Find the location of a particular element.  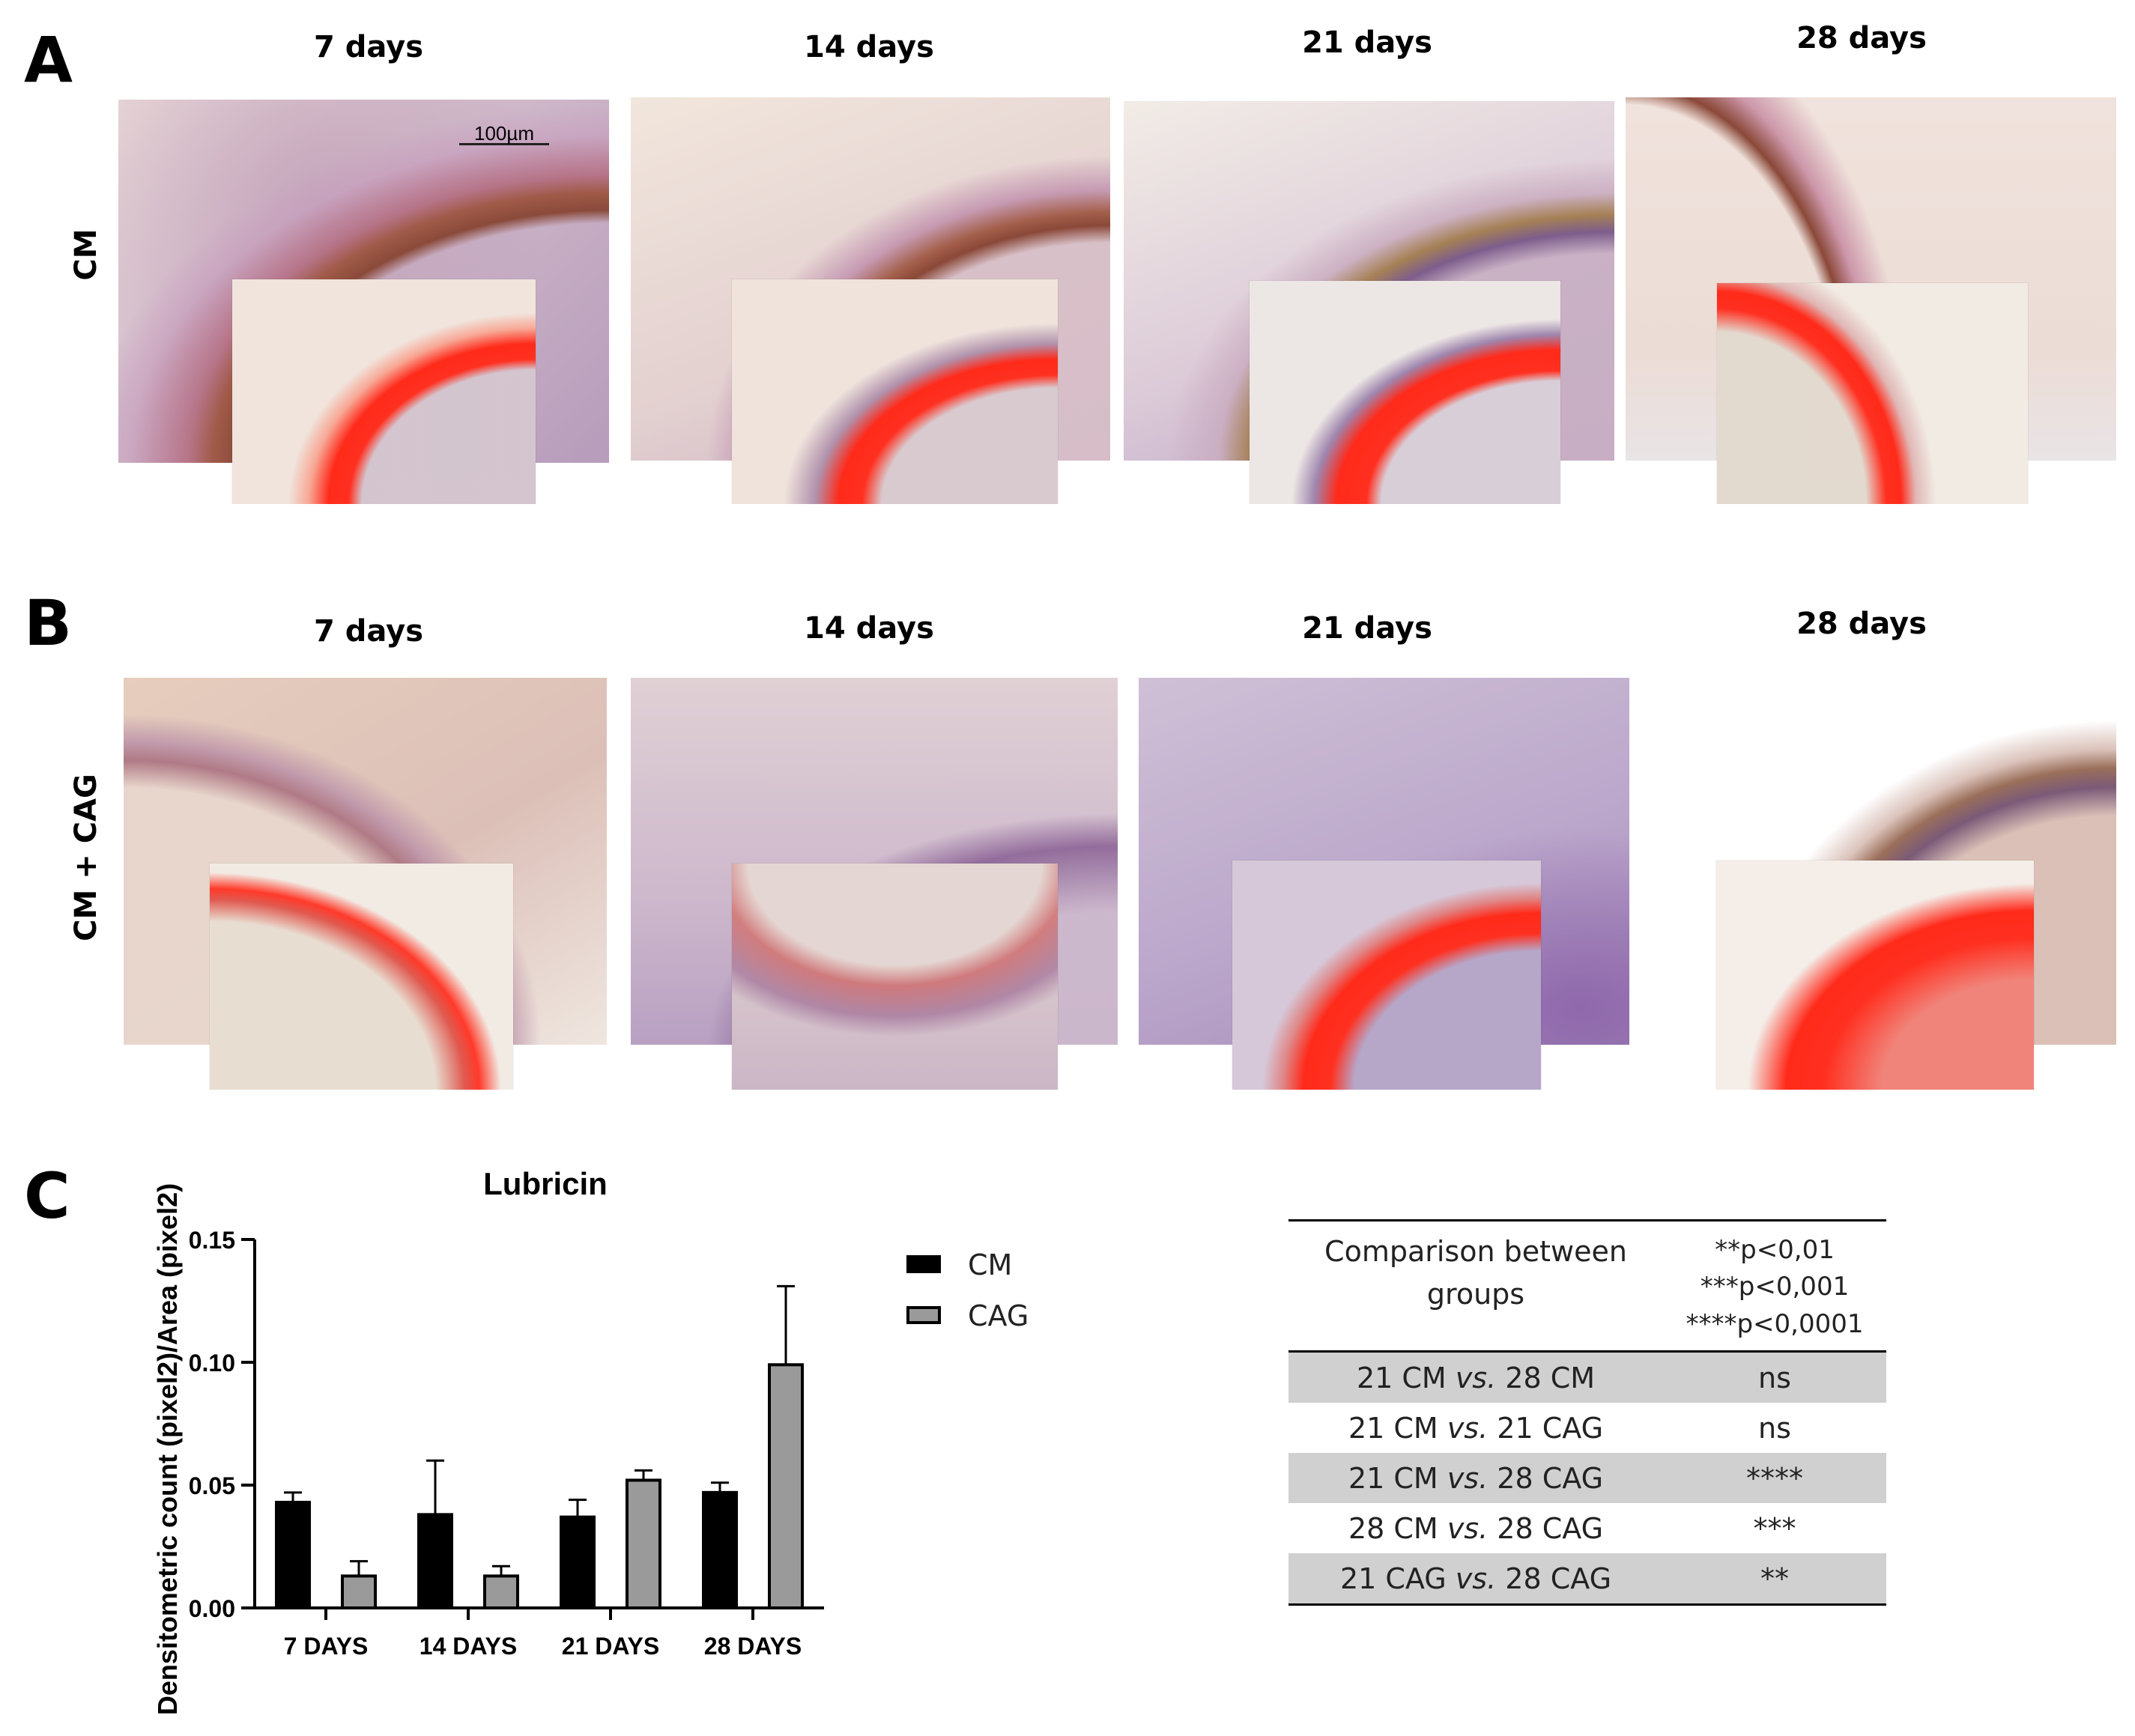

y-tick-label: 0.10 is located at coordinates (212, 1363).